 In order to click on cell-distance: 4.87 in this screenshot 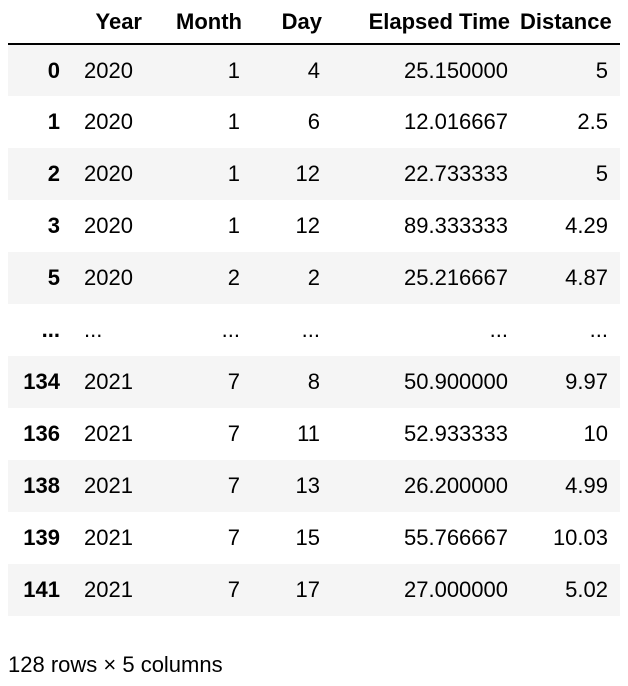, I will do `click(570, 278)`.